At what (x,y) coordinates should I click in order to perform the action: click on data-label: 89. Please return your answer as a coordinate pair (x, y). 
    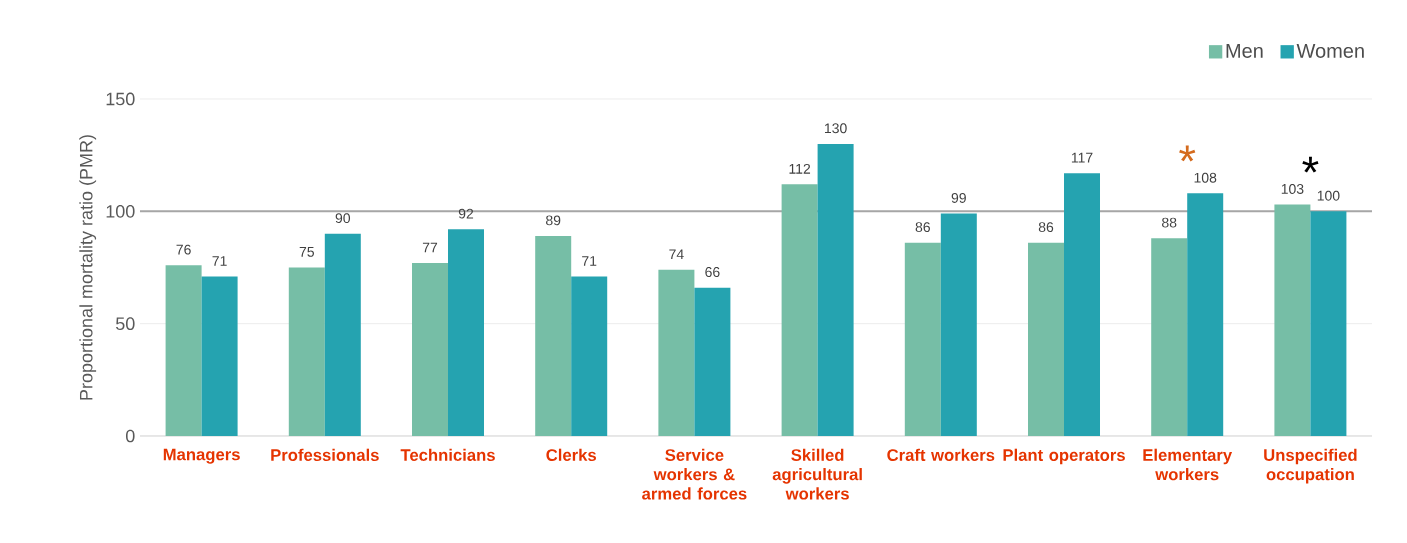
    Looking at the image, I should click on (553, 220).